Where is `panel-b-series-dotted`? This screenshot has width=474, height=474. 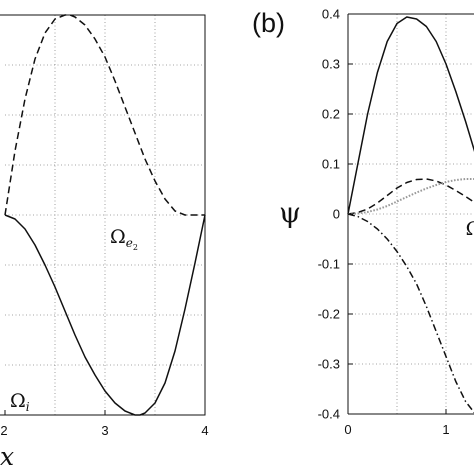 panel-b-series-dotted is located at coordinates (410, 196).